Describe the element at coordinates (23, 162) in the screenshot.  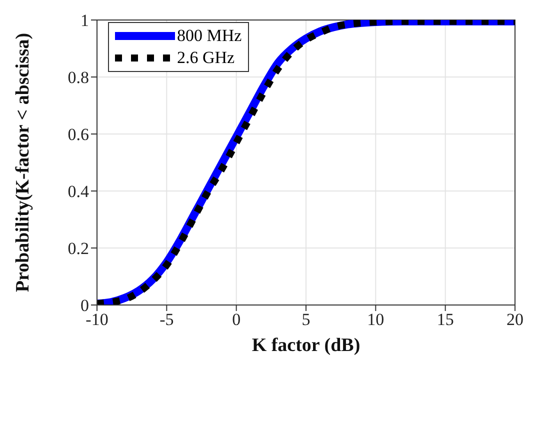
I see `y-axis-title: Probability(K-factor < abscissa)` at that location.